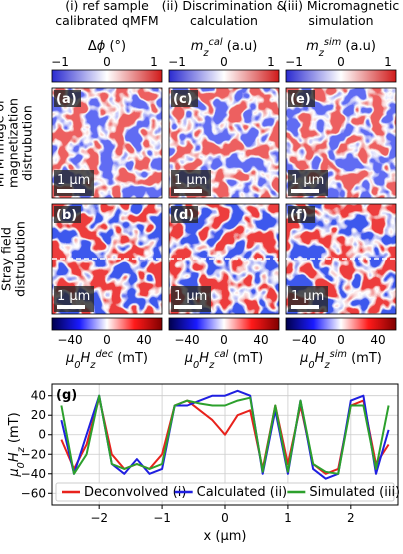 Image resolution: width=403 pixels, height=554 pixels. What do you see at coordinates (7, 259) in the screenshot?
I see `row-label: Stray field` at bounding box center [7, 259].